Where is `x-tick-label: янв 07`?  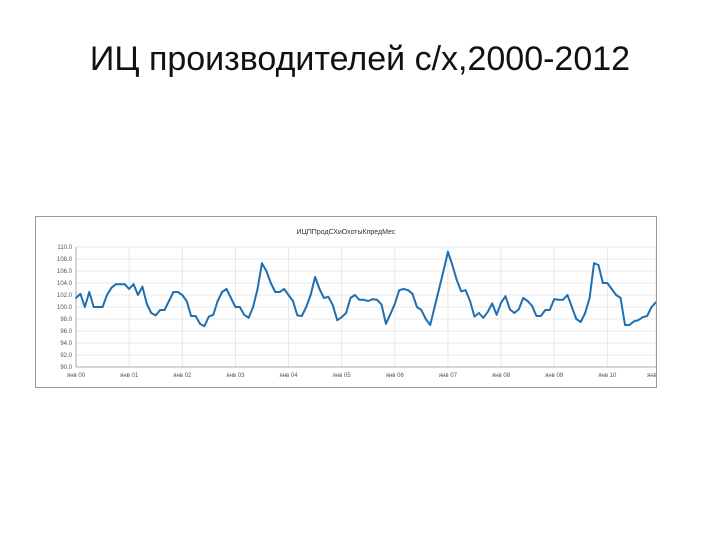 x-tick-label: янв 07 is located at coordinates (448, 376).